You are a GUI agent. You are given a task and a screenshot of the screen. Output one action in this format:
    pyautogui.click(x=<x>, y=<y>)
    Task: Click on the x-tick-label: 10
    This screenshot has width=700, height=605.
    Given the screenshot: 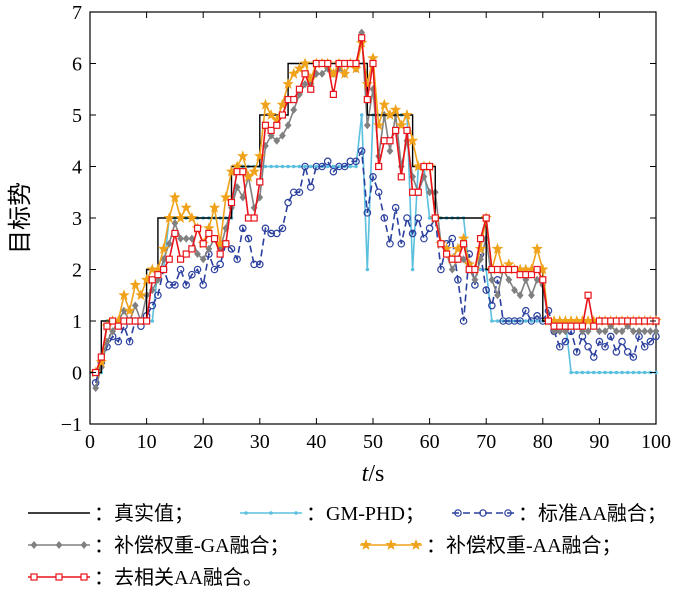 What is the action you would take?
    pyautogui.click(x=147, y=442)
    